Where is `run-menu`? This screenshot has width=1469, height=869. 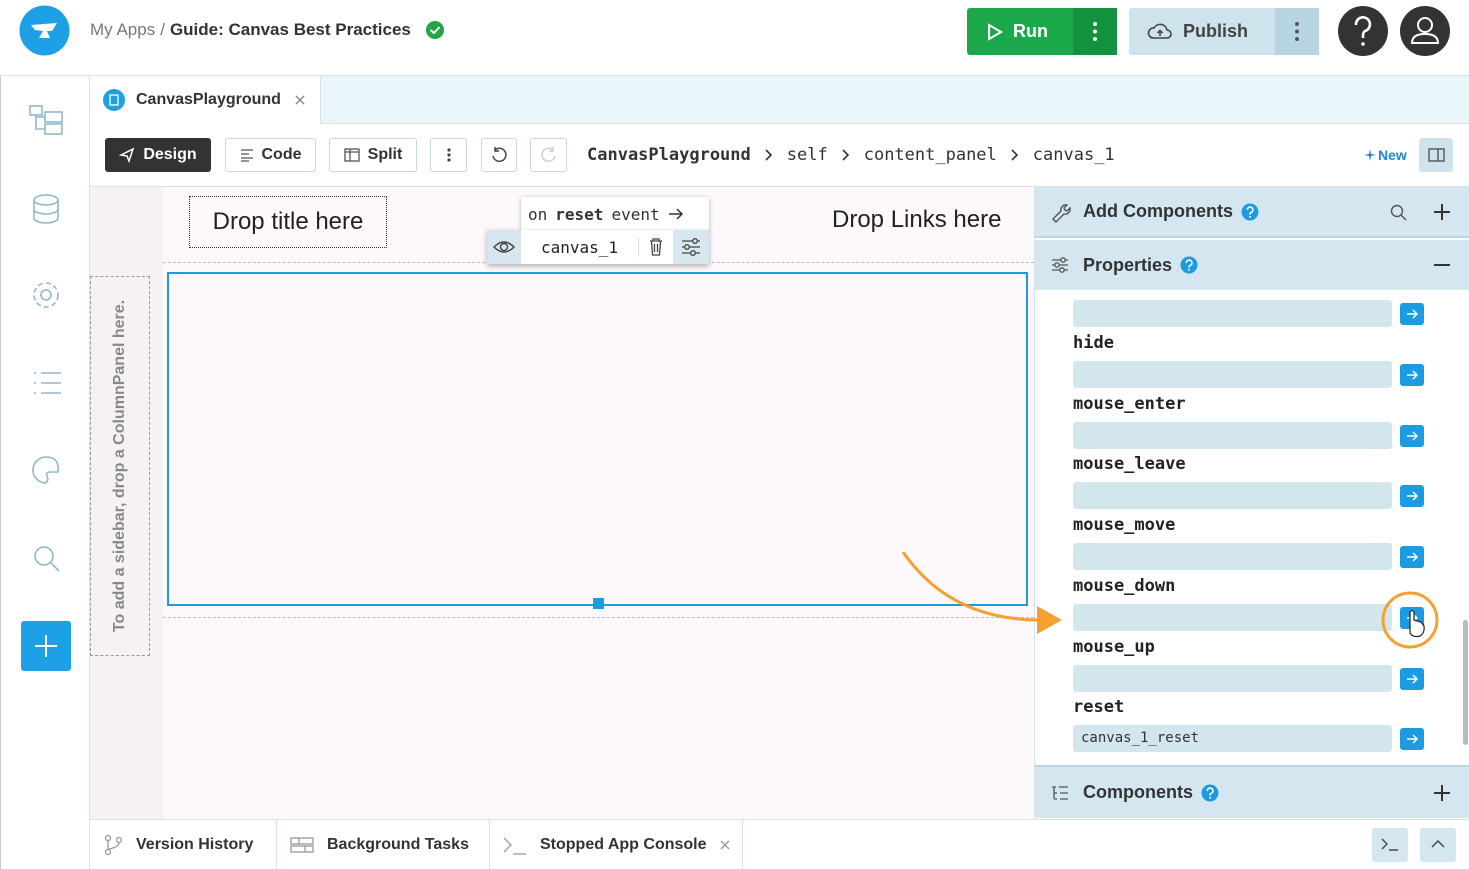 run-menu is located at coordinates (1095, 31).